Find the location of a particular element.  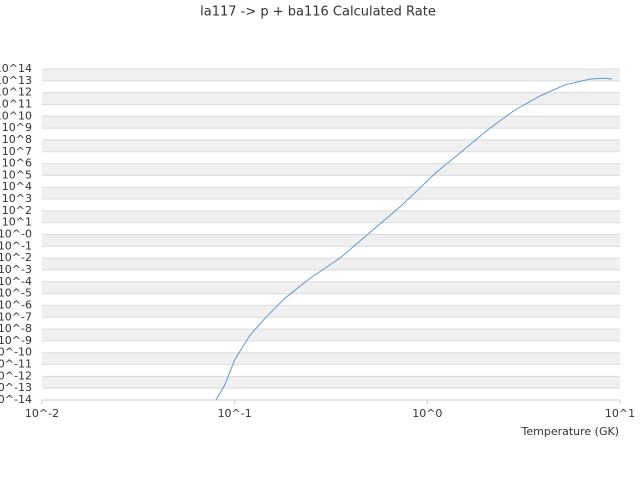

y-tick-label: 10^12 is located at coordinates (16, 92).